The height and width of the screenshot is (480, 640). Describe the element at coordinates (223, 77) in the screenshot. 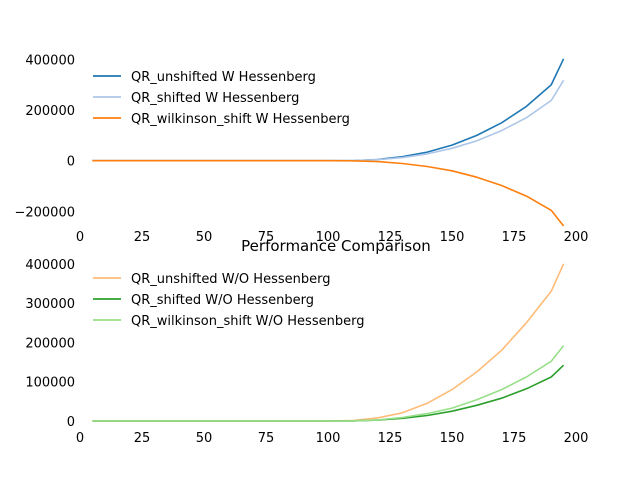

I see `legend-entry: QR_unshifted W Hessenberg` at that location.